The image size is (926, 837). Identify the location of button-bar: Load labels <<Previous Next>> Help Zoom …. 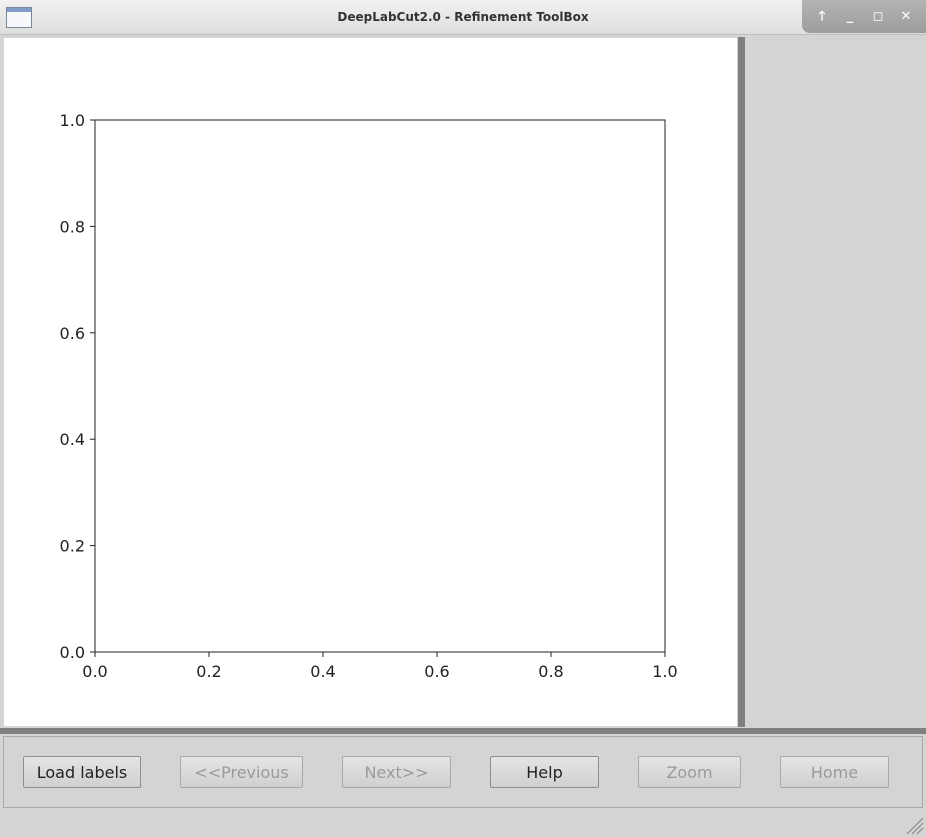
(463, 772).